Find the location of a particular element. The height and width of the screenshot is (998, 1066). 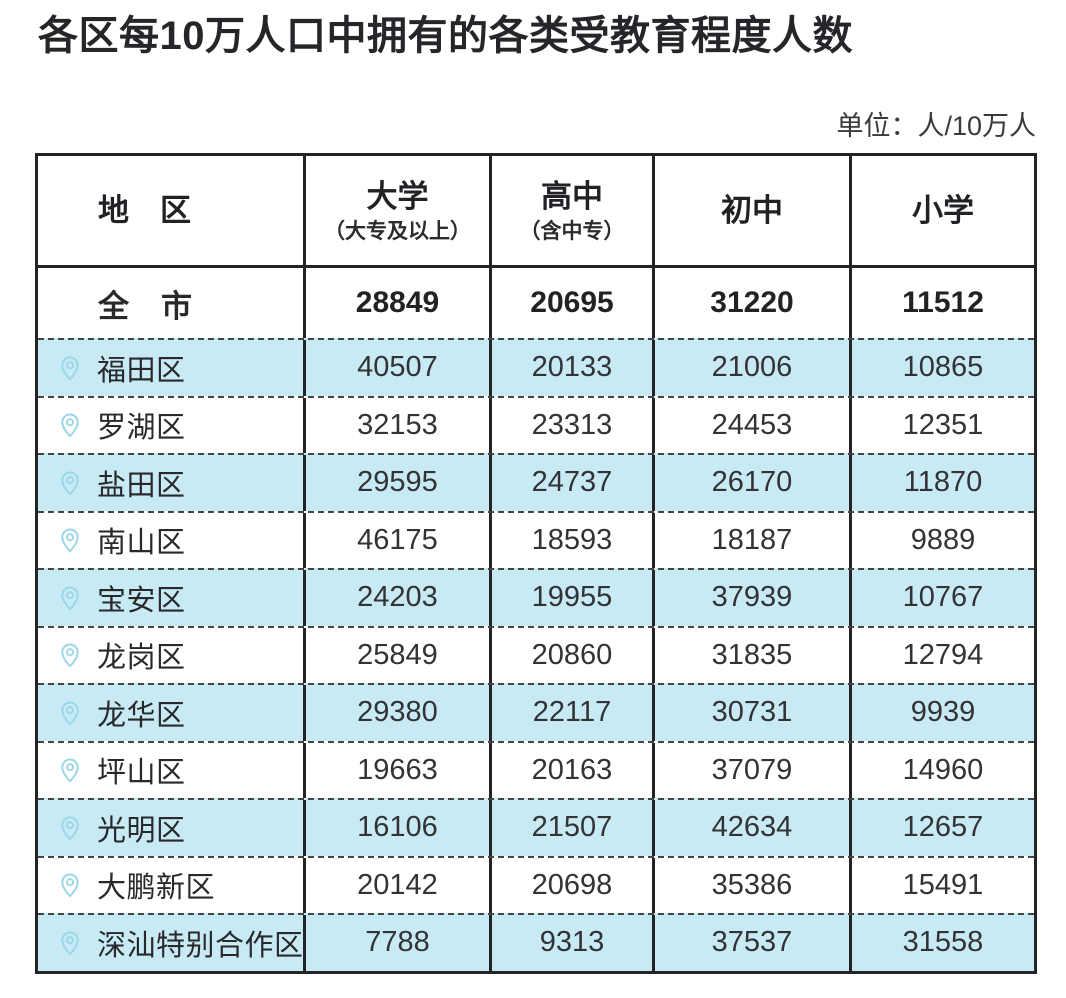

value-university: 16106 is located at coordinates (399, 828).